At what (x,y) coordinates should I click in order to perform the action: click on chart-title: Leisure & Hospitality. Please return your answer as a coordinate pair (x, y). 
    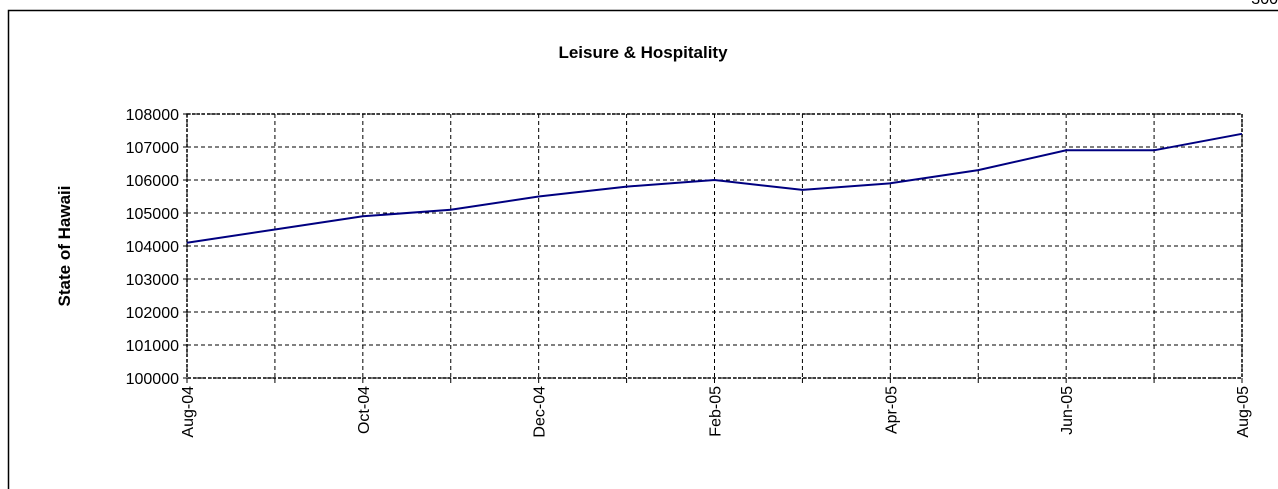
    Looking at the image, I should click on (643, 52).